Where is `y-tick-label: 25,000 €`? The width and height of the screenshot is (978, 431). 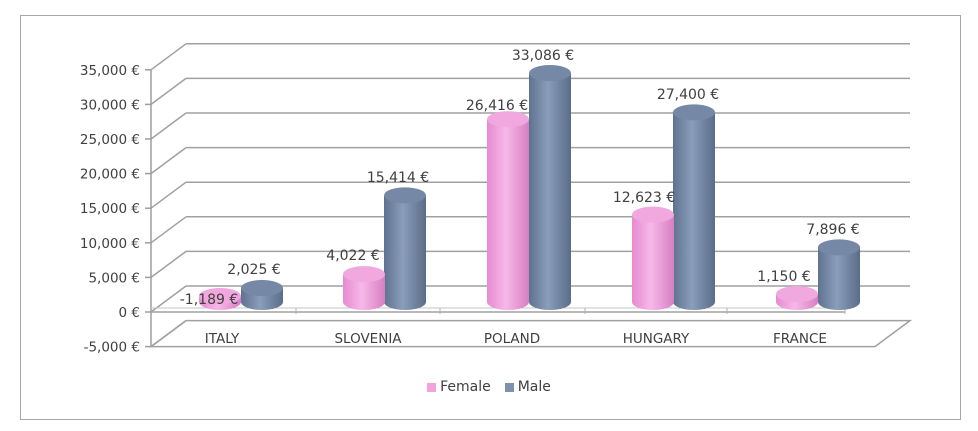
y-tick-label: 25,000 € is located at coordinates (110, 140).